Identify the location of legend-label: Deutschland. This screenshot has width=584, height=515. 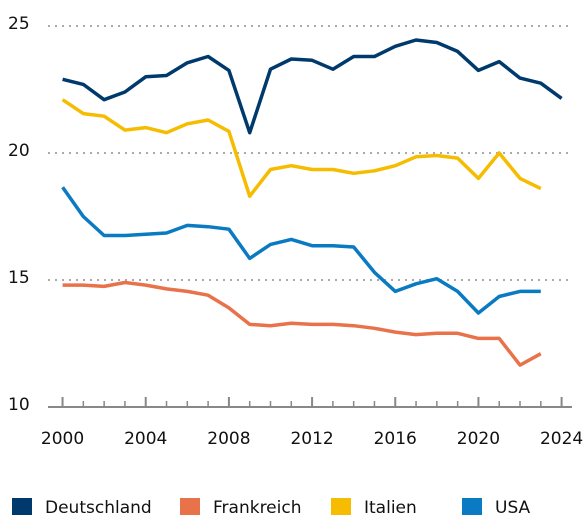
(98, 506).